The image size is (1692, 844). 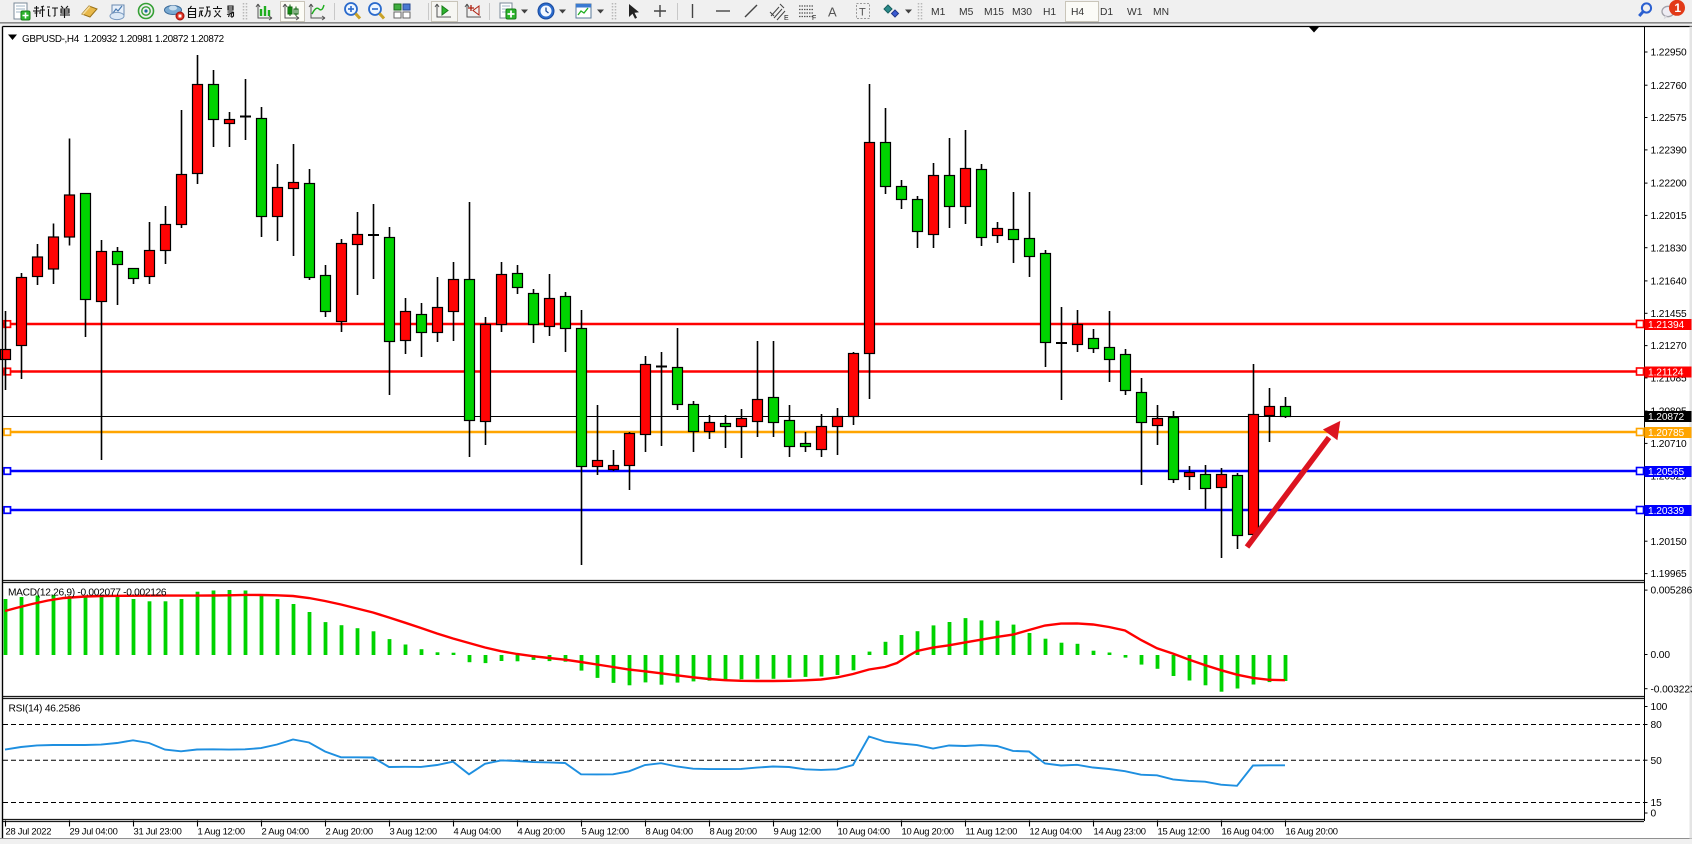 I want to click on svg-text: T, so click(x=862, y=13).